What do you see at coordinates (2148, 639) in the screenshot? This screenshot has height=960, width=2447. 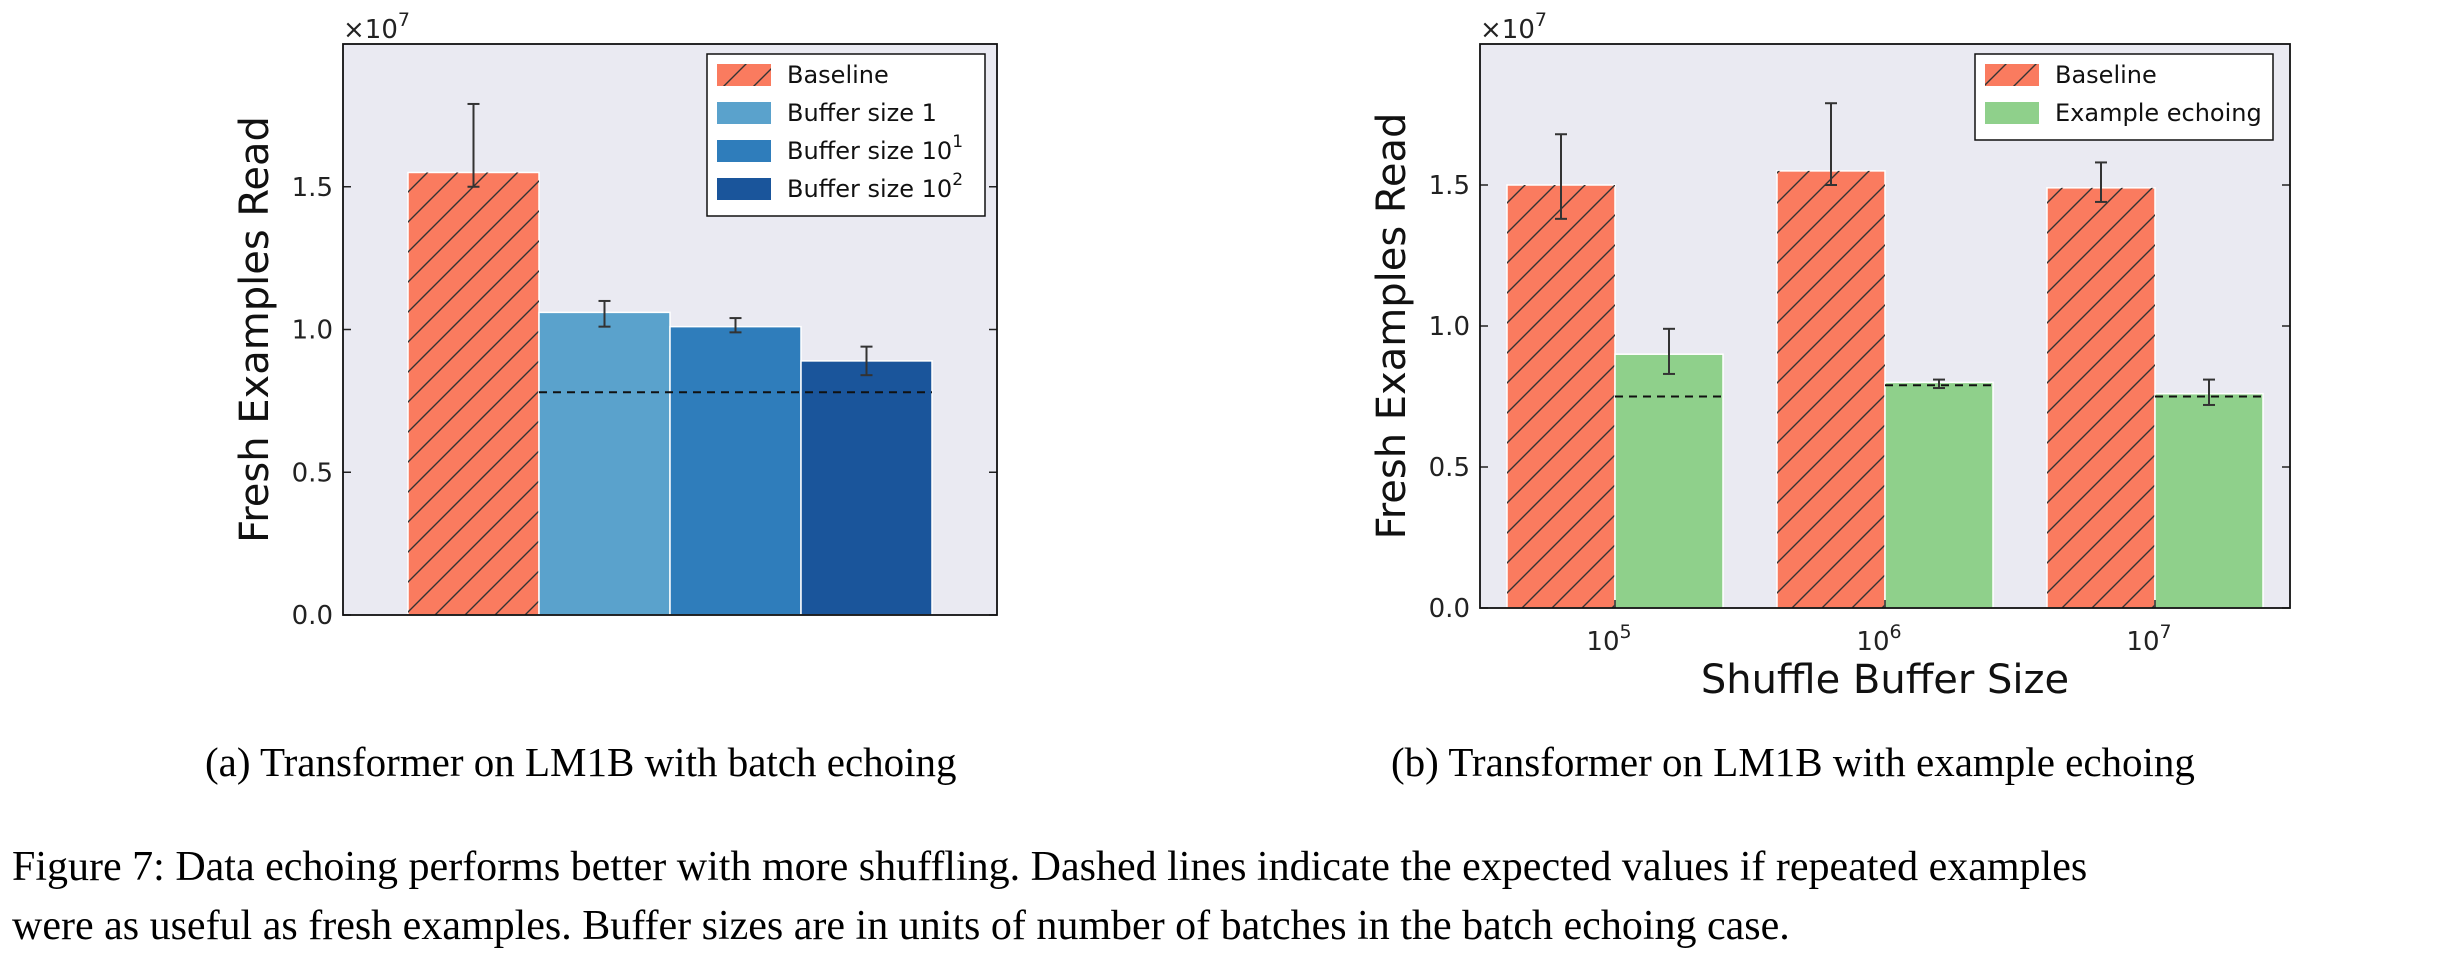 I see `chart-b-xtick-label: 10⁷` at bounding box center [2148, 639].